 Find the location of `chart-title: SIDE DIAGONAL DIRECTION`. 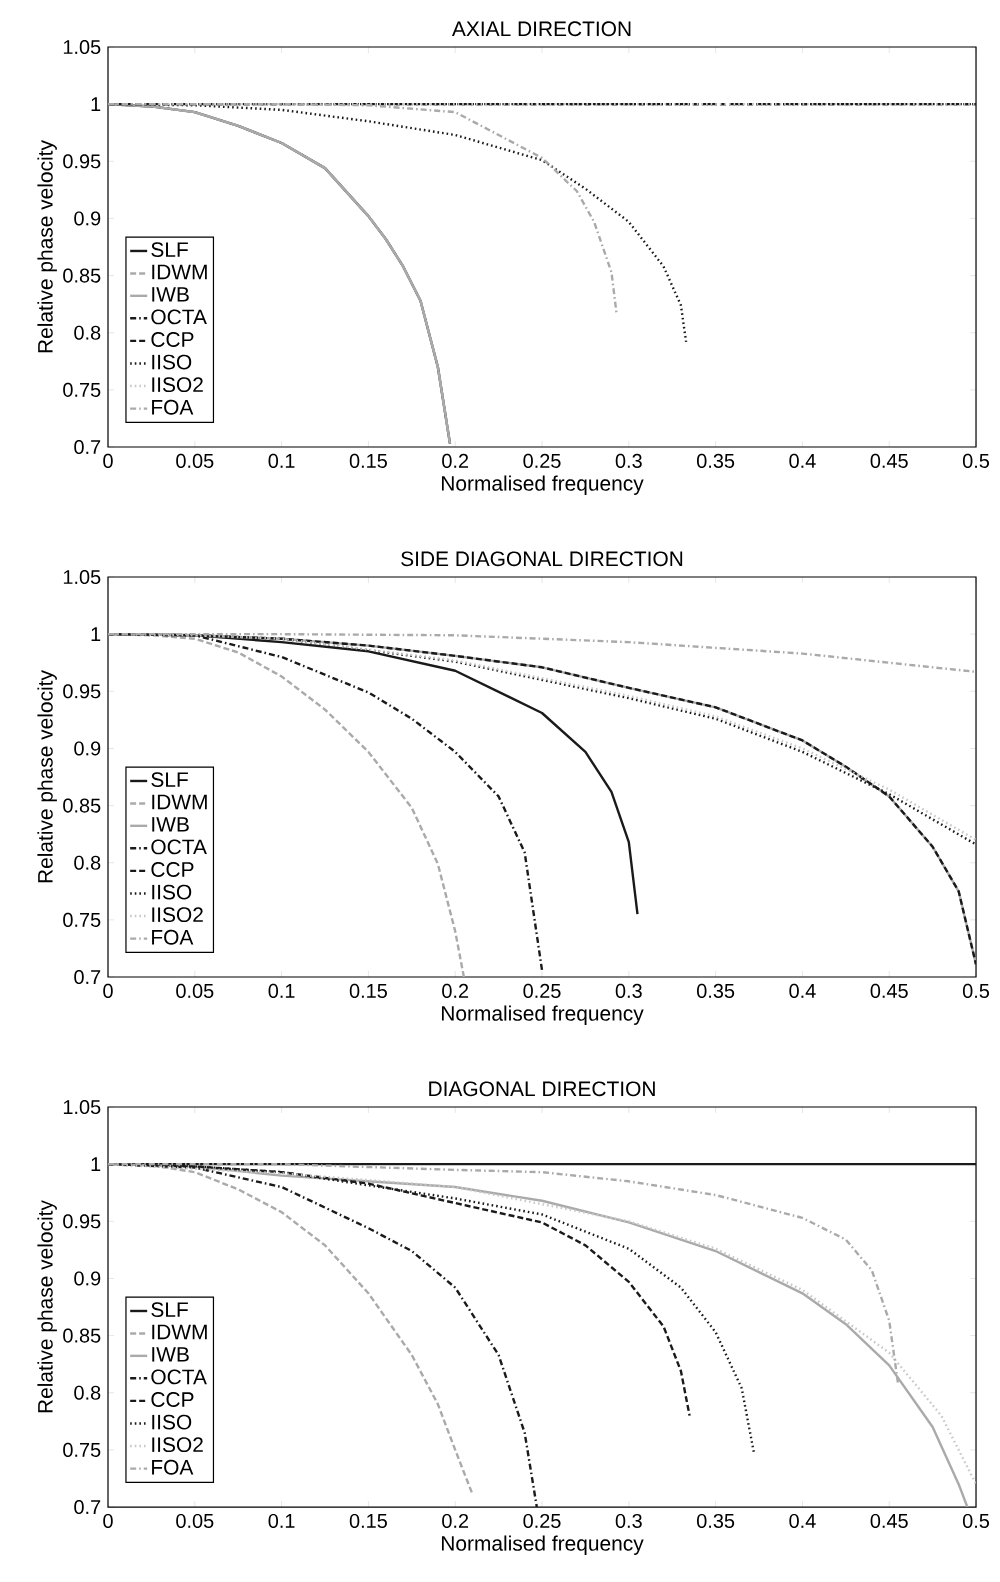

chart-title: SIDE DIAGONAL DIRECTION is located at coordinates (542, 559).